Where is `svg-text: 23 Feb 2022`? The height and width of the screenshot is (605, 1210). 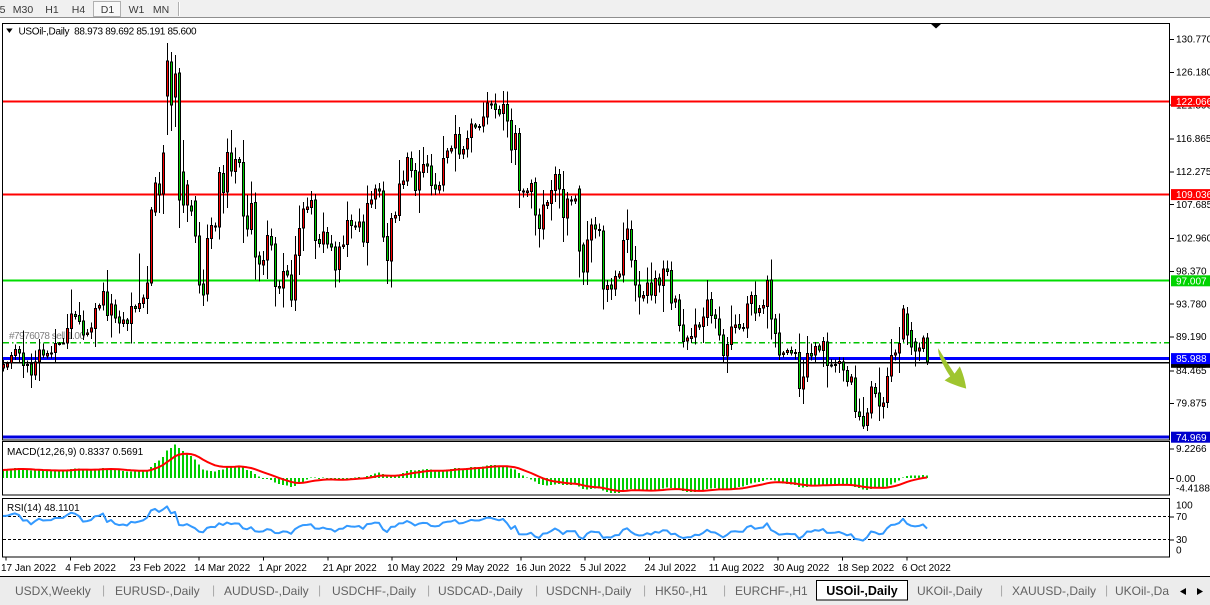
svg-text: 23 Feb 2022 is located at coordinates (158, 568).